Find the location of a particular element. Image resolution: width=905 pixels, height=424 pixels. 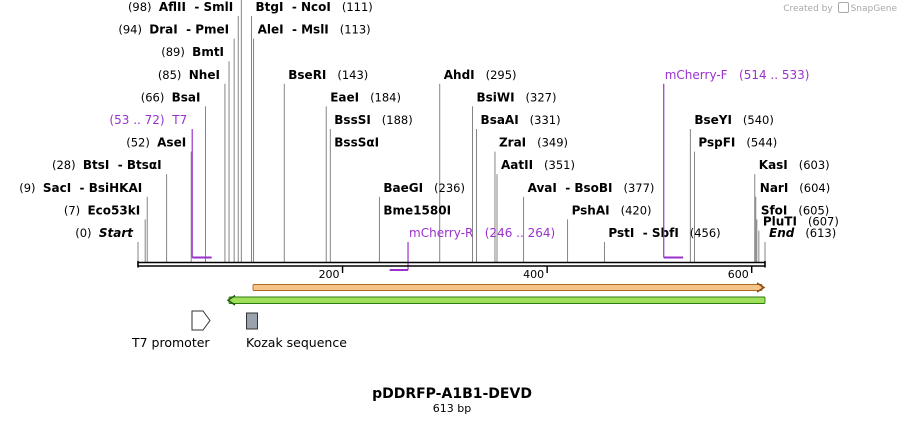

ruler-tick-label: 200 is located at coordinates (329, 274).